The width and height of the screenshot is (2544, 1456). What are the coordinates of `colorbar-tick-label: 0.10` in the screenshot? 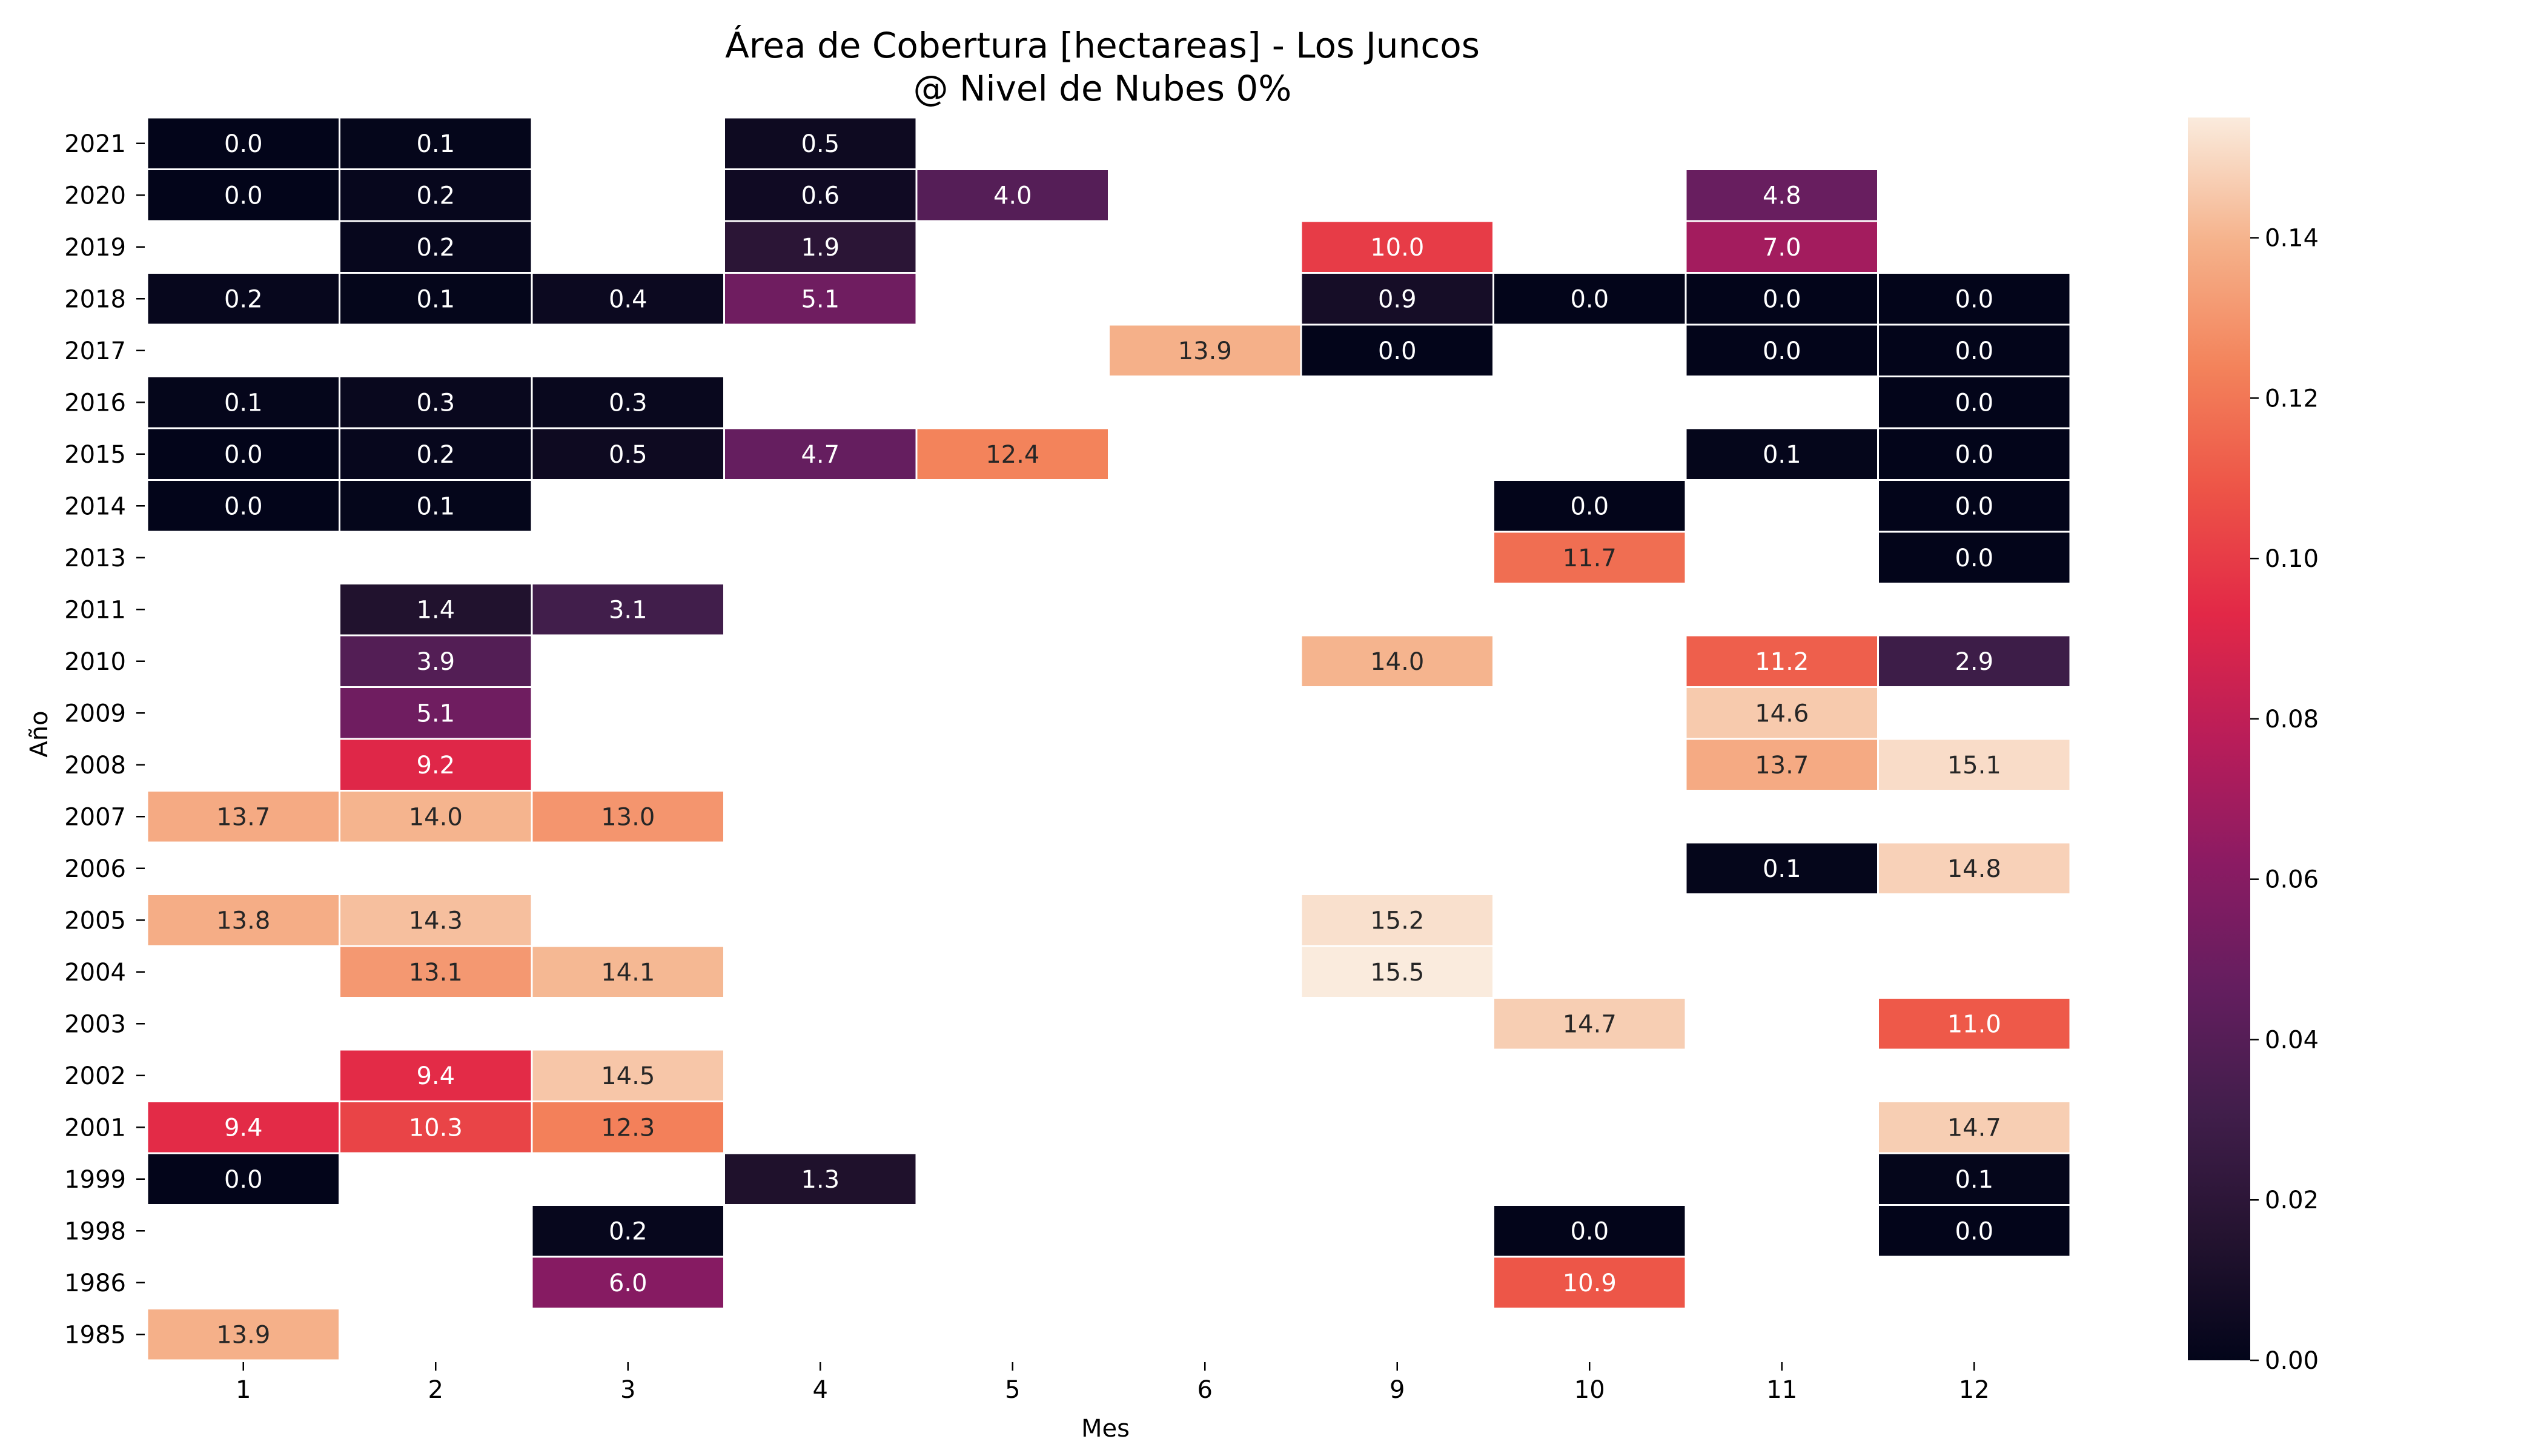 It's located at (2292, 559).